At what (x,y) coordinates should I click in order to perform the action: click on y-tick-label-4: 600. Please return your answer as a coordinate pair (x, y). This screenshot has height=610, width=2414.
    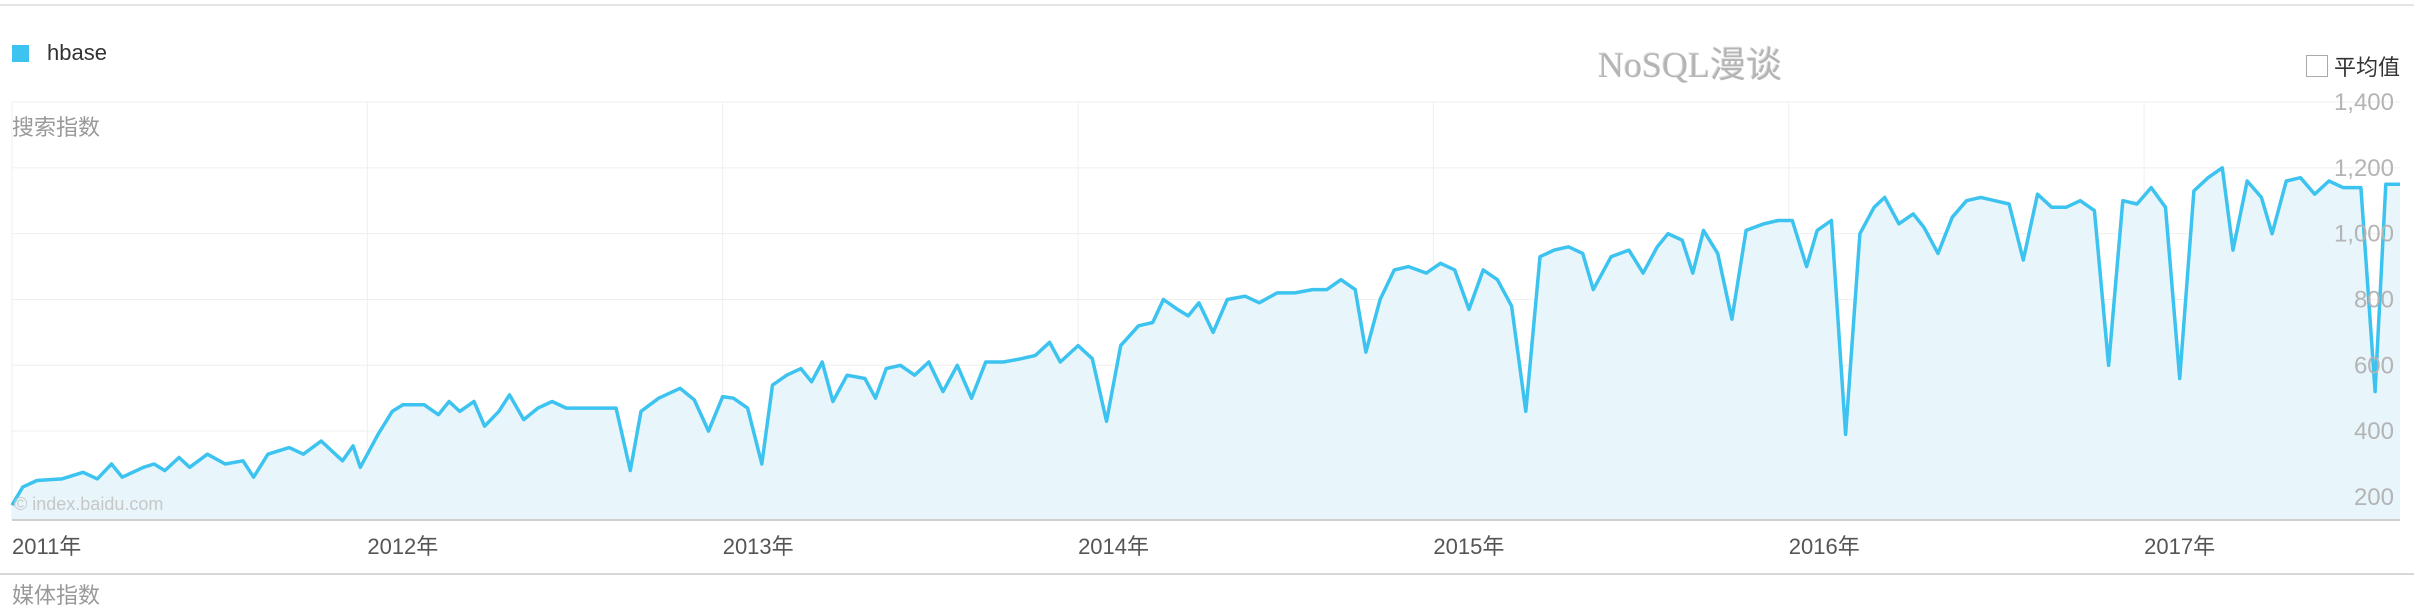
    Looking at the image, I should click on (2374, 365).